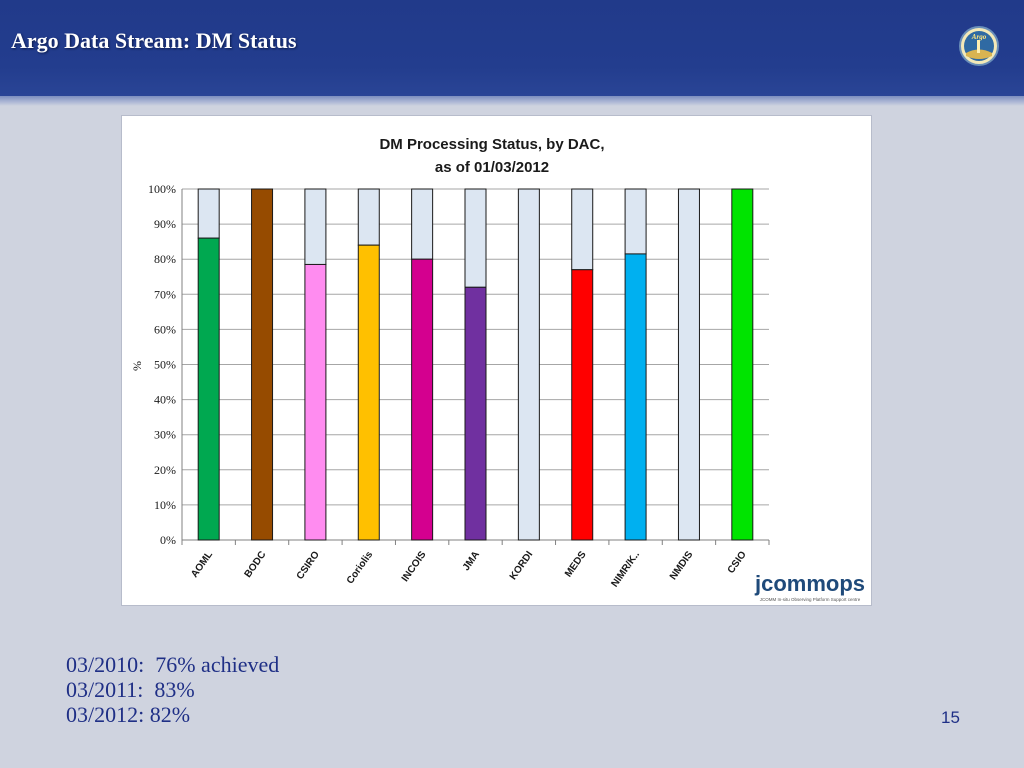 The image size is (1024, 768). Describe the element at coordinates (128, 714) in the screenshot. I see `summary-line: 03/2012: 82%` at that location.